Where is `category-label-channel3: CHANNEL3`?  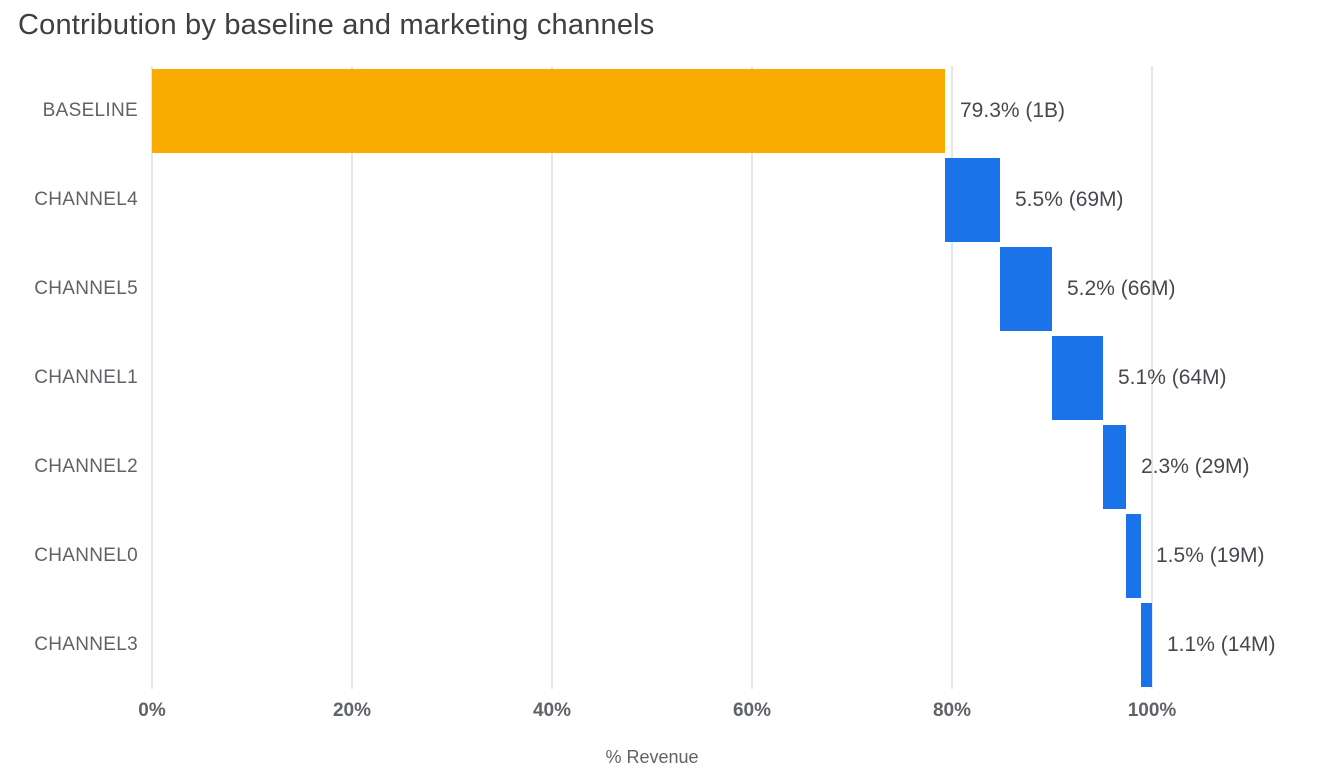 category-label-channel3: CHANNEL3 is located at coordinates (86, 644).